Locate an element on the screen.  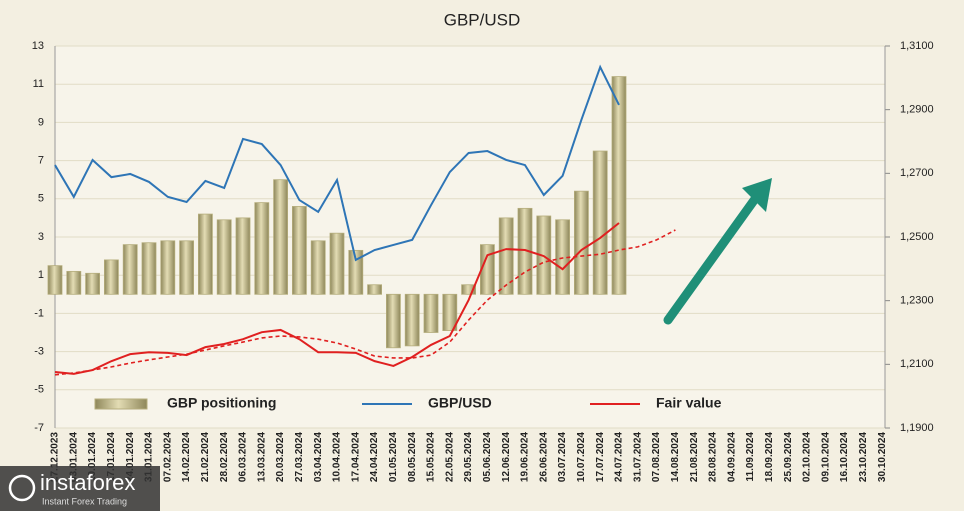
y-tick-label: -3 is located at coordinates (39, 352).